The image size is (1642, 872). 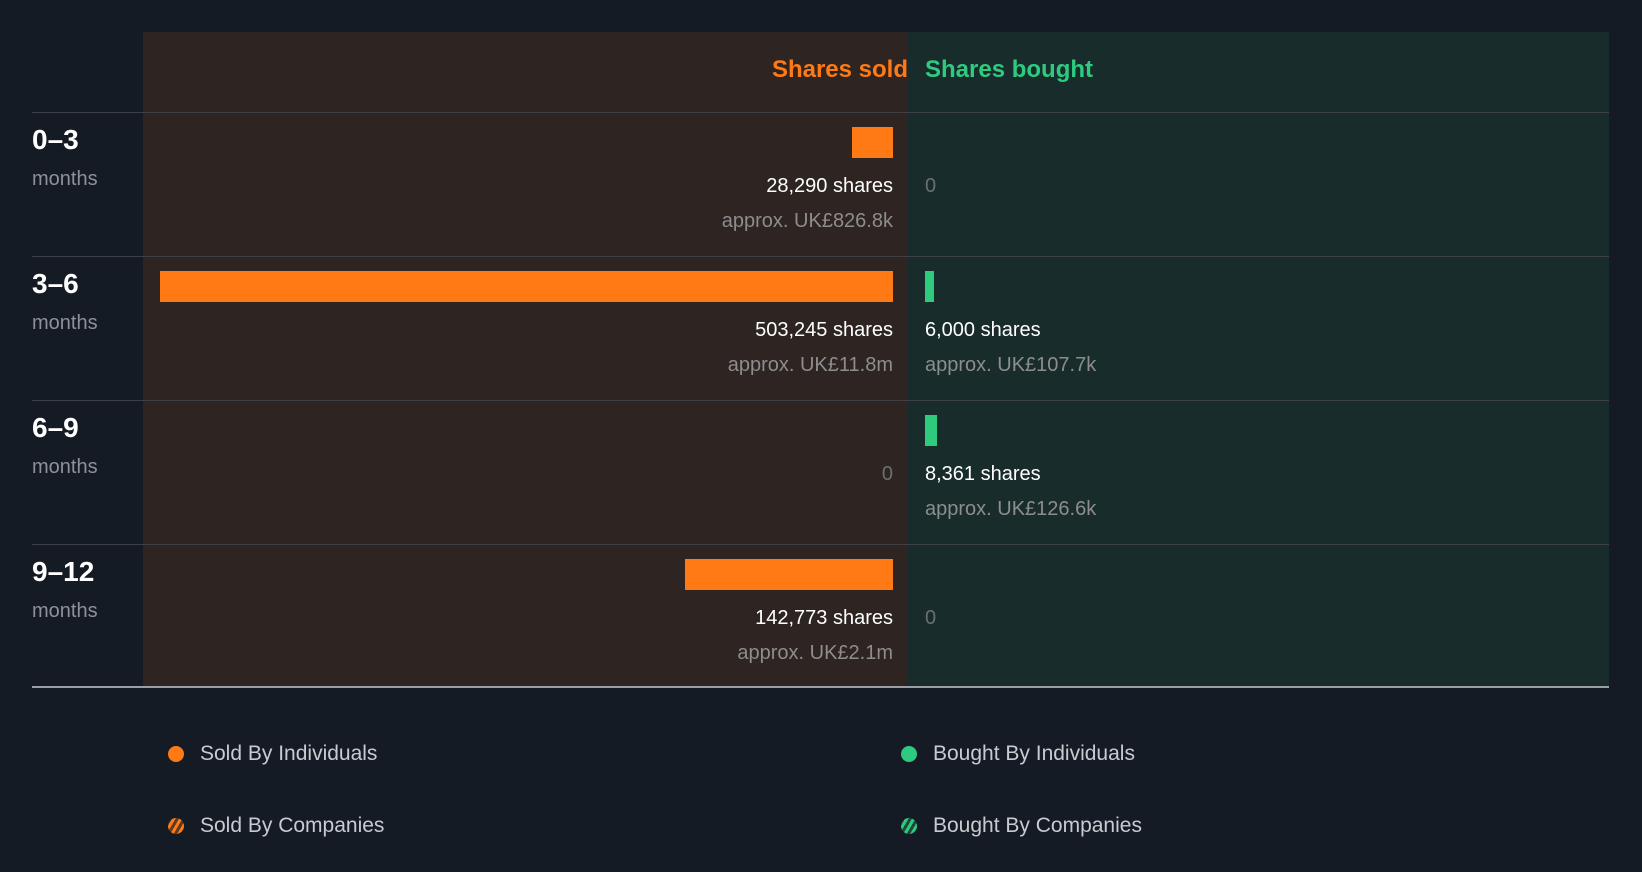 I want to click on shares-bought-header: Shares bought, so click(x=1009, y=69).